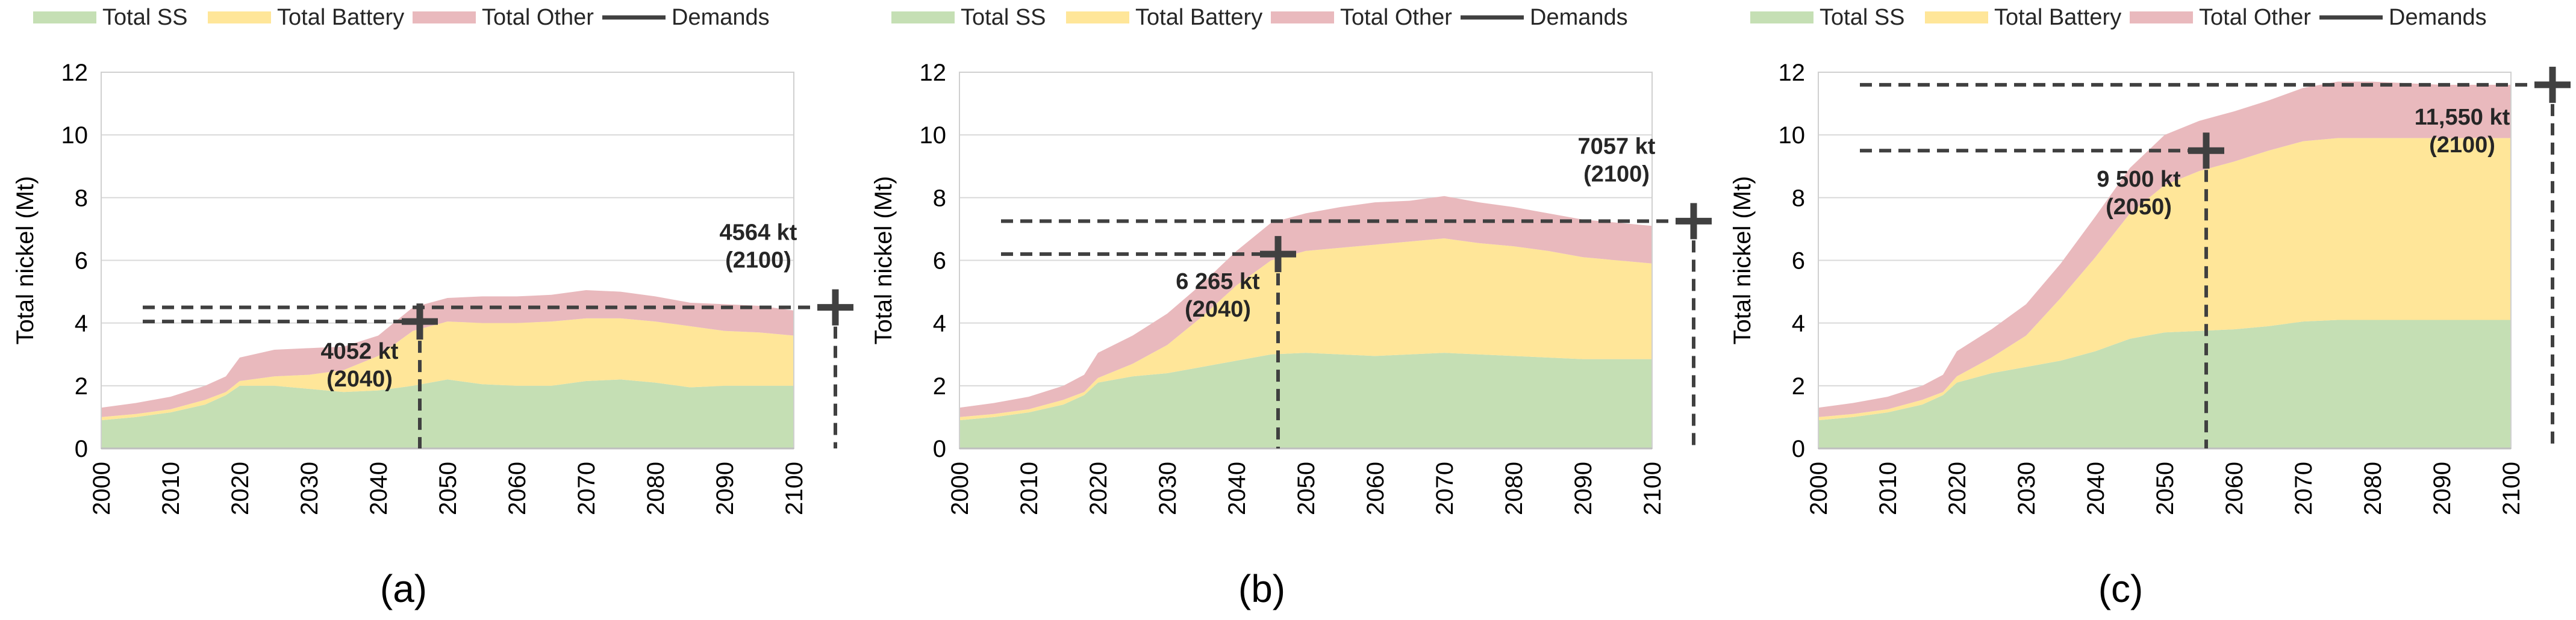  I want to click on demand-marker-1: 4564 kt(2100), so click(498, 334).